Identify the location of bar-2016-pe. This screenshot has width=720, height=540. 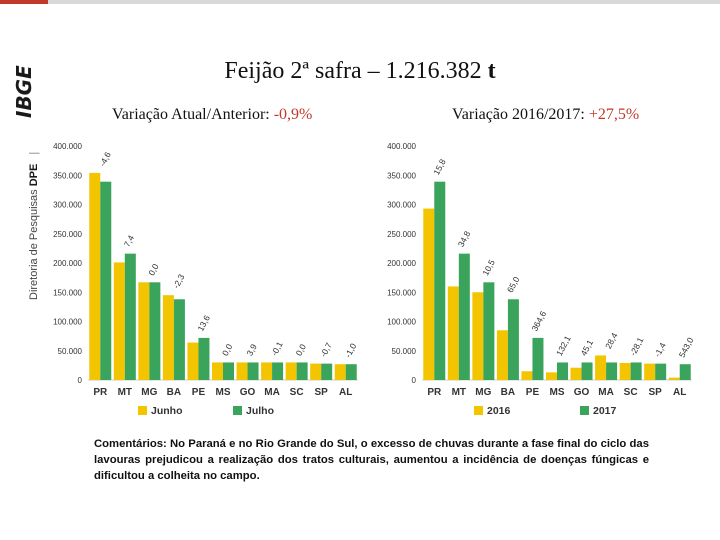
(527, 375).